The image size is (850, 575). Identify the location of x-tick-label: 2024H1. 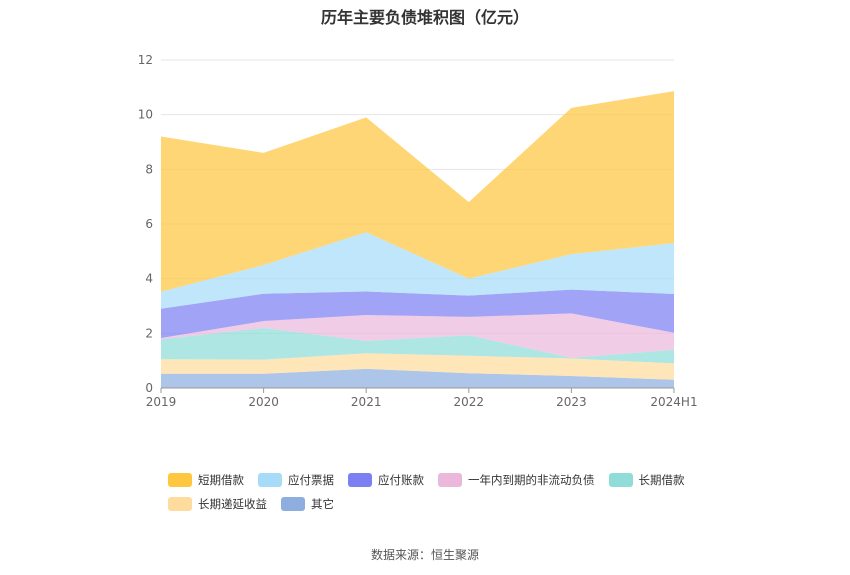
(673, 402).